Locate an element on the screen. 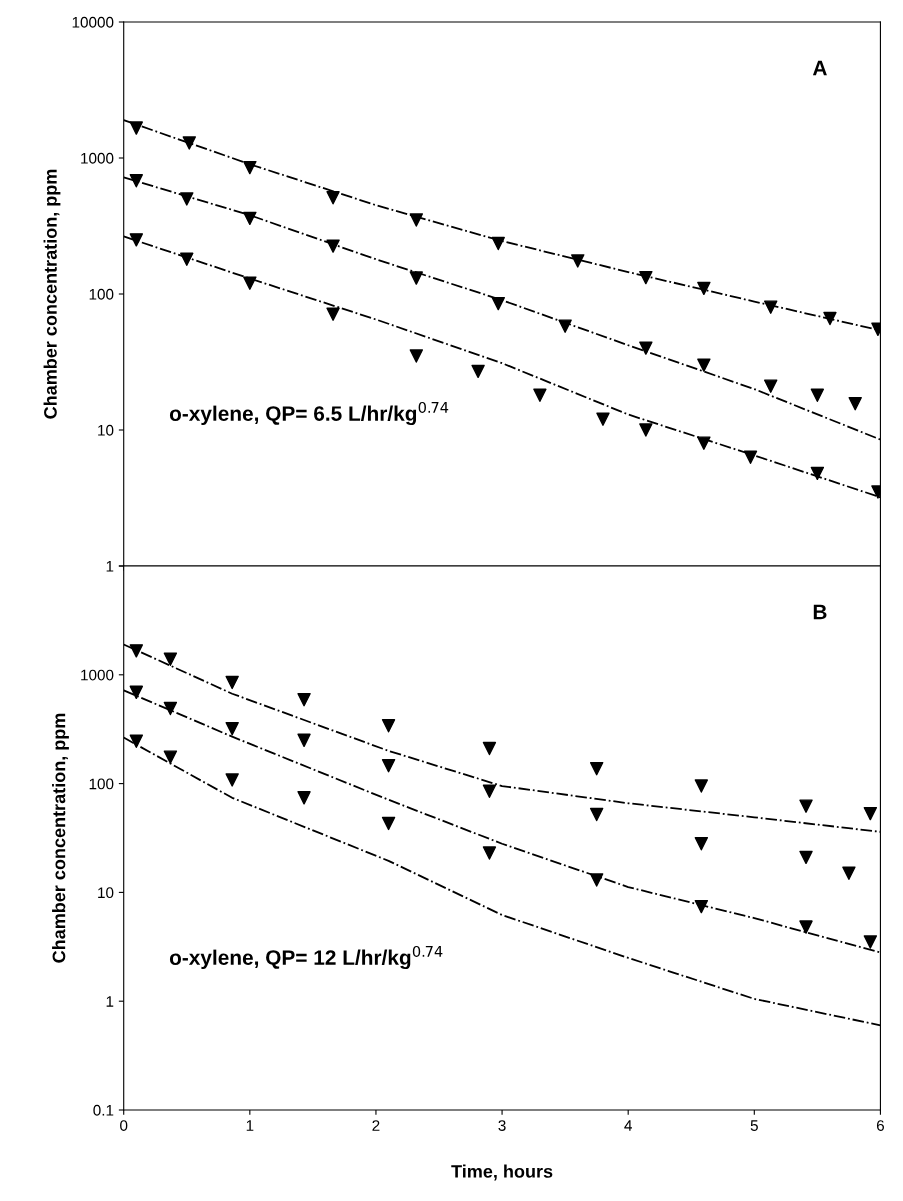 This screenshot has height=1201, width=903. x-tick-label: 1 is located at coordinates (250, 1125).